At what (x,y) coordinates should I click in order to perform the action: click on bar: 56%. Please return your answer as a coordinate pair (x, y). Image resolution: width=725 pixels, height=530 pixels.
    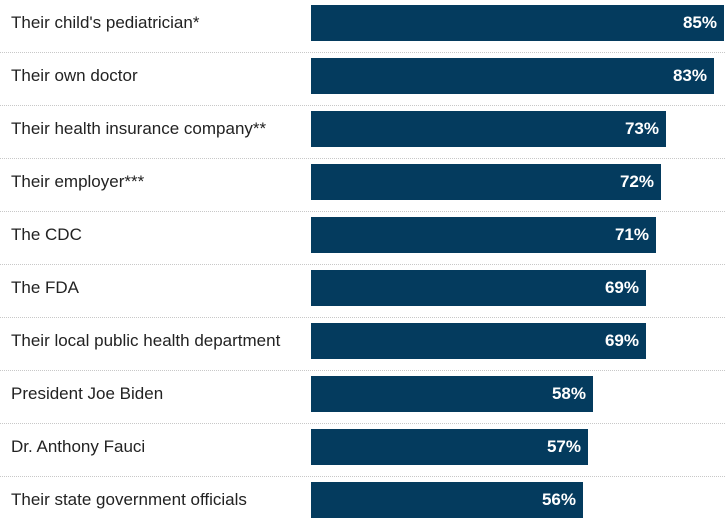
    Looking at the image, I should click on (447, 500).